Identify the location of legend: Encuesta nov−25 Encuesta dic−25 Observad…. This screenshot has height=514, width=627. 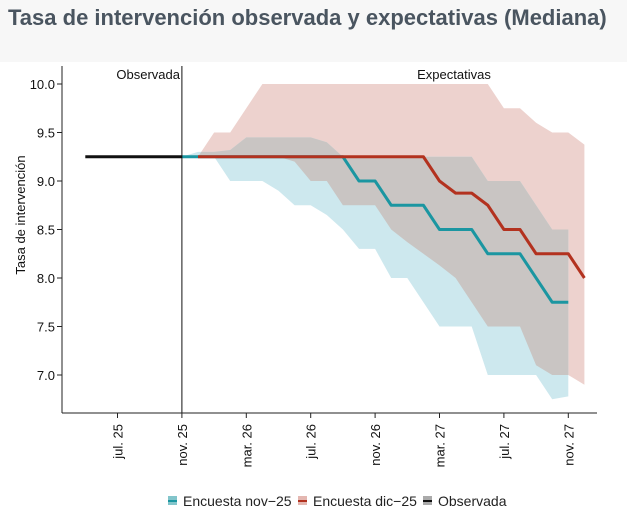
(337, 501).